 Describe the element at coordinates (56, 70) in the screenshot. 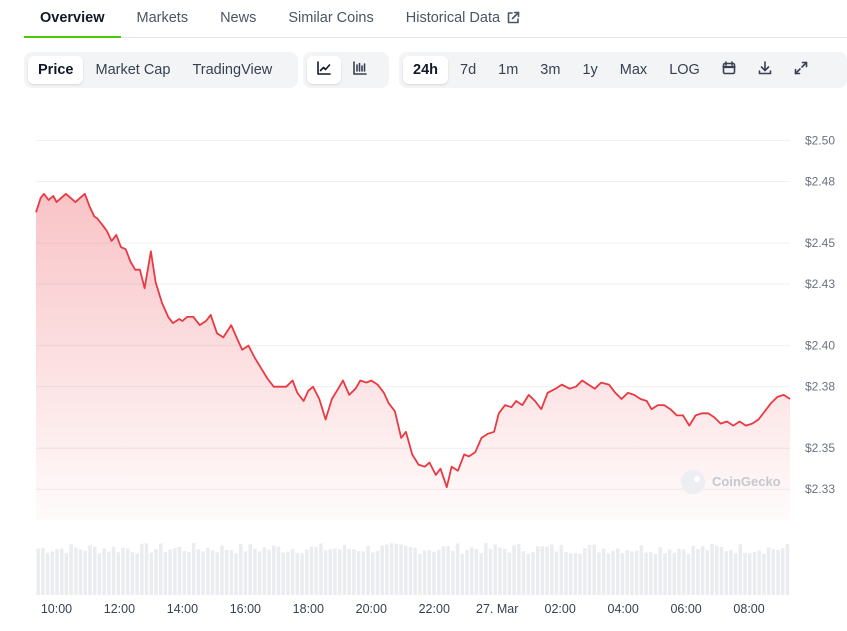

I see `price-button: Price` at that location.